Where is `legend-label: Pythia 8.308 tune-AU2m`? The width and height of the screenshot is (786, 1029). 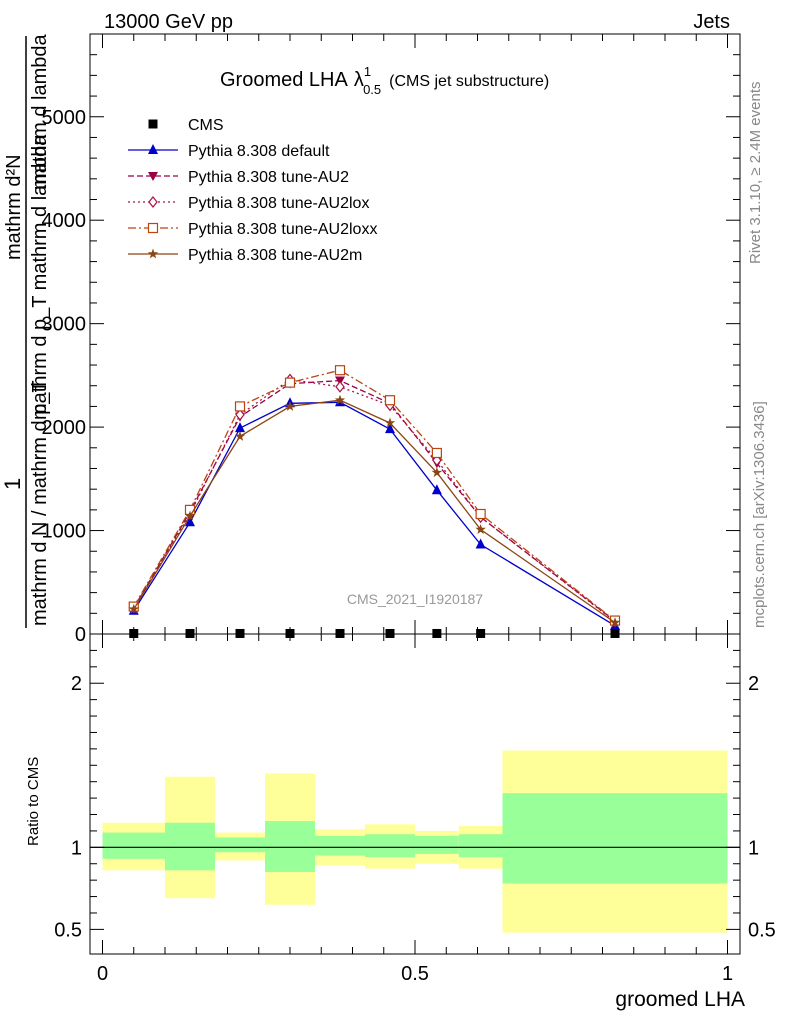
legend-label: Pythia 8.308 tune-AU2m is located at coordinates (275, 255).